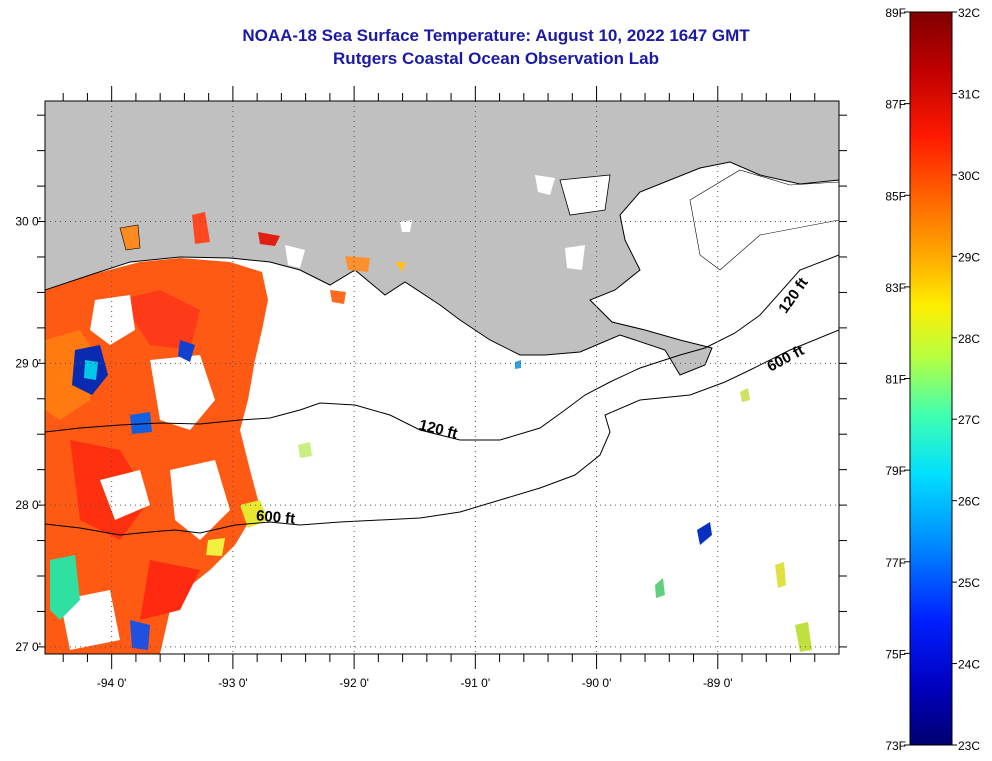 The height and width of the screenshot is (761, 992). I want to click on colorbar-label-c: 24C, so click(969, 665).